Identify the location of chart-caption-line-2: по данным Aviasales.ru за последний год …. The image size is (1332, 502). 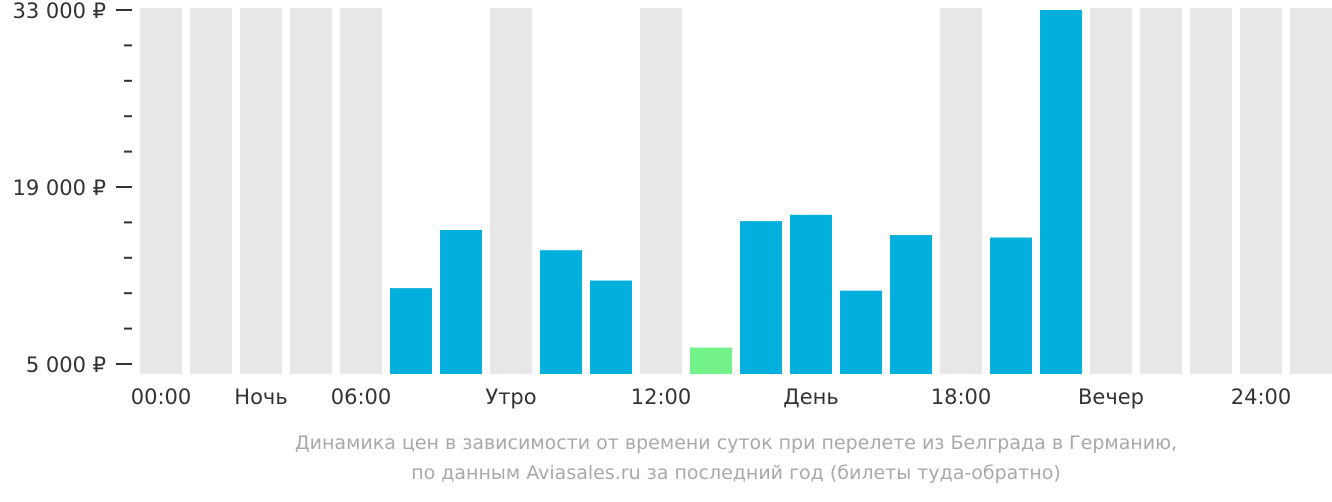
(736, 473).